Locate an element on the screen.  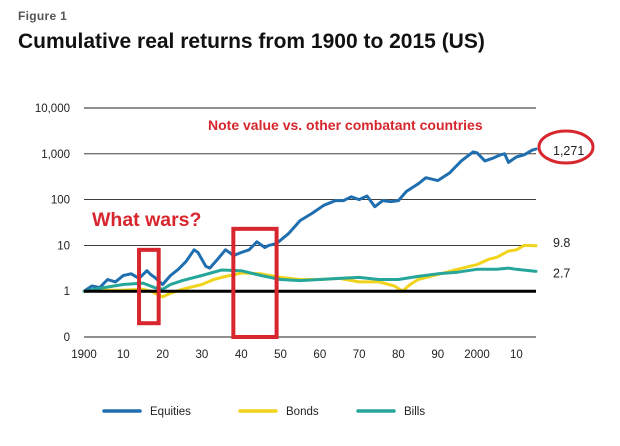
end-label-equities: 1,271 is located at coordinates (568, 151).